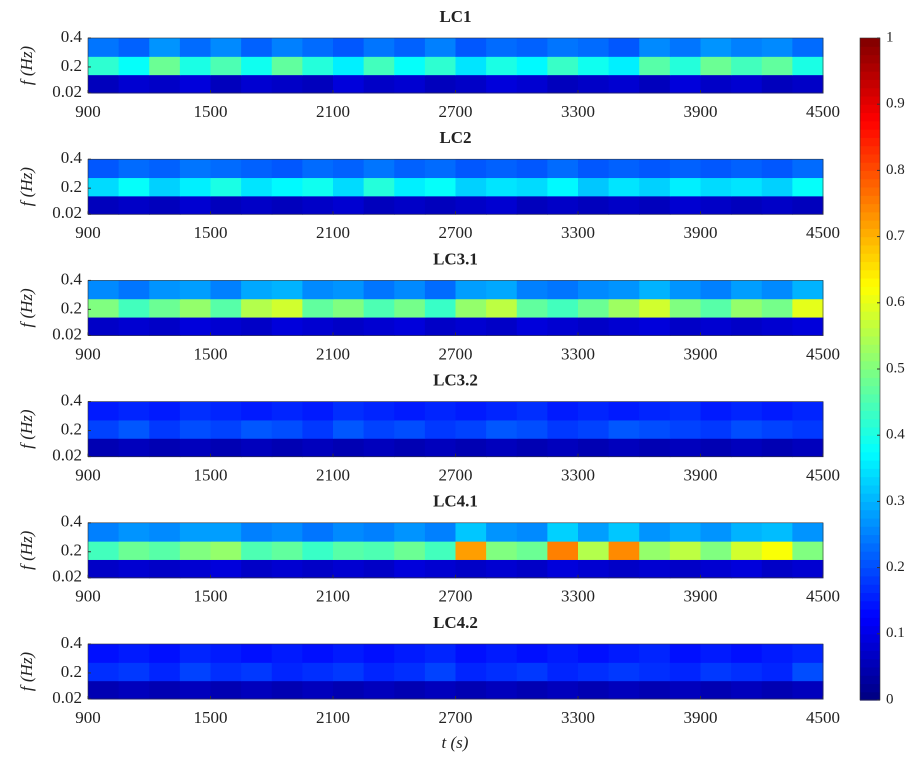  I want to click on x-tick-label: 2100, so click(333, 475).